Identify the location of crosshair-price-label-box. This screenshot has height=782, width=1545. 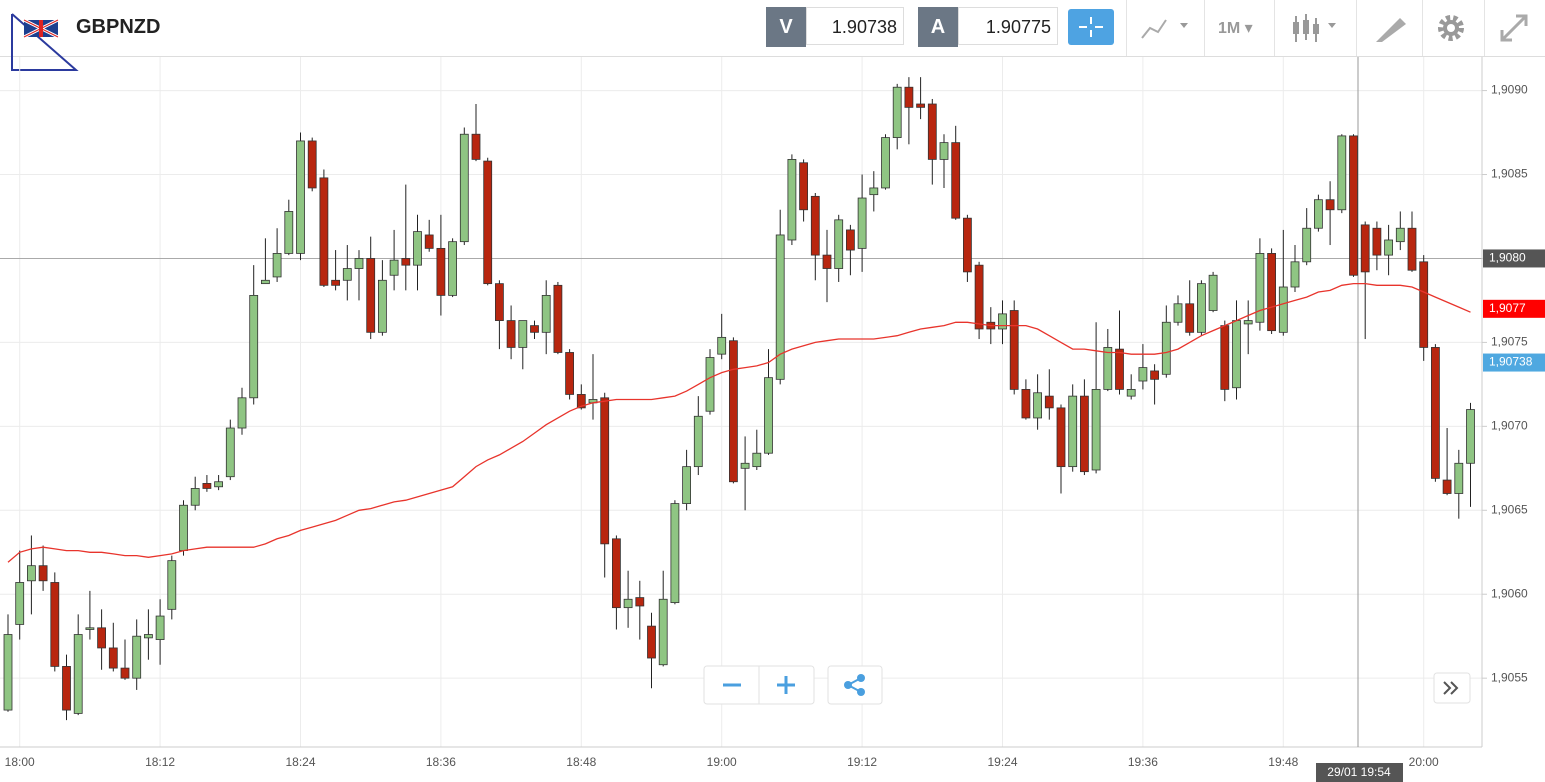
(1514, 258).